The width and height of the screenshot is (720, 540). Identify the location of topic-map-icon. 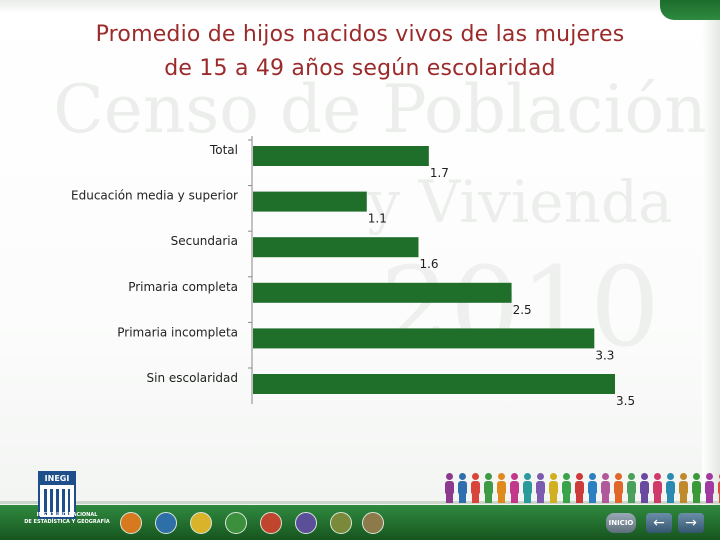
(341, 523).